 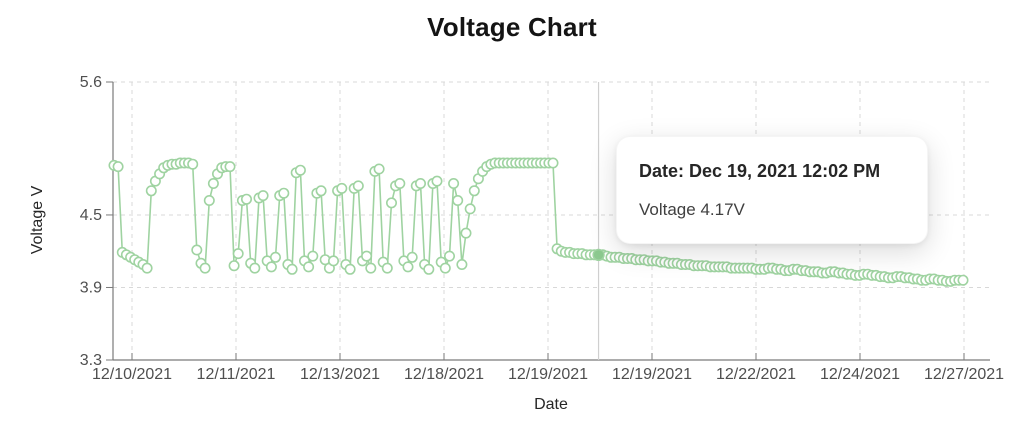 What do you see at coordinates (236, 374) in the screenshot?
I see `x-tick-label: 12/11/2021` at bounding box center [236, 374].